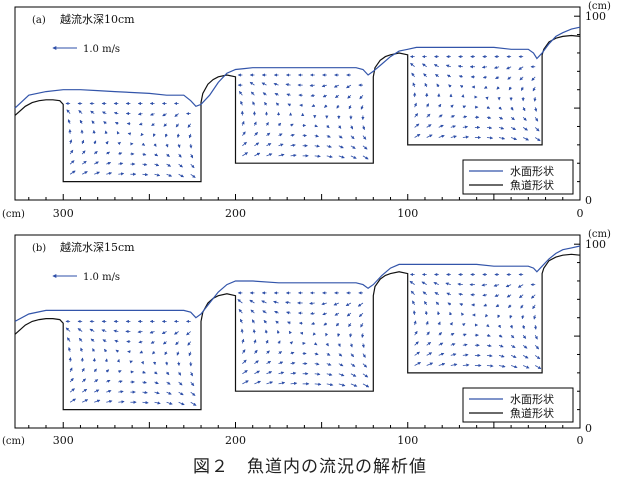 The image size is (620, 482). I want to click on x-tick-label: 200, so click(235, 213).